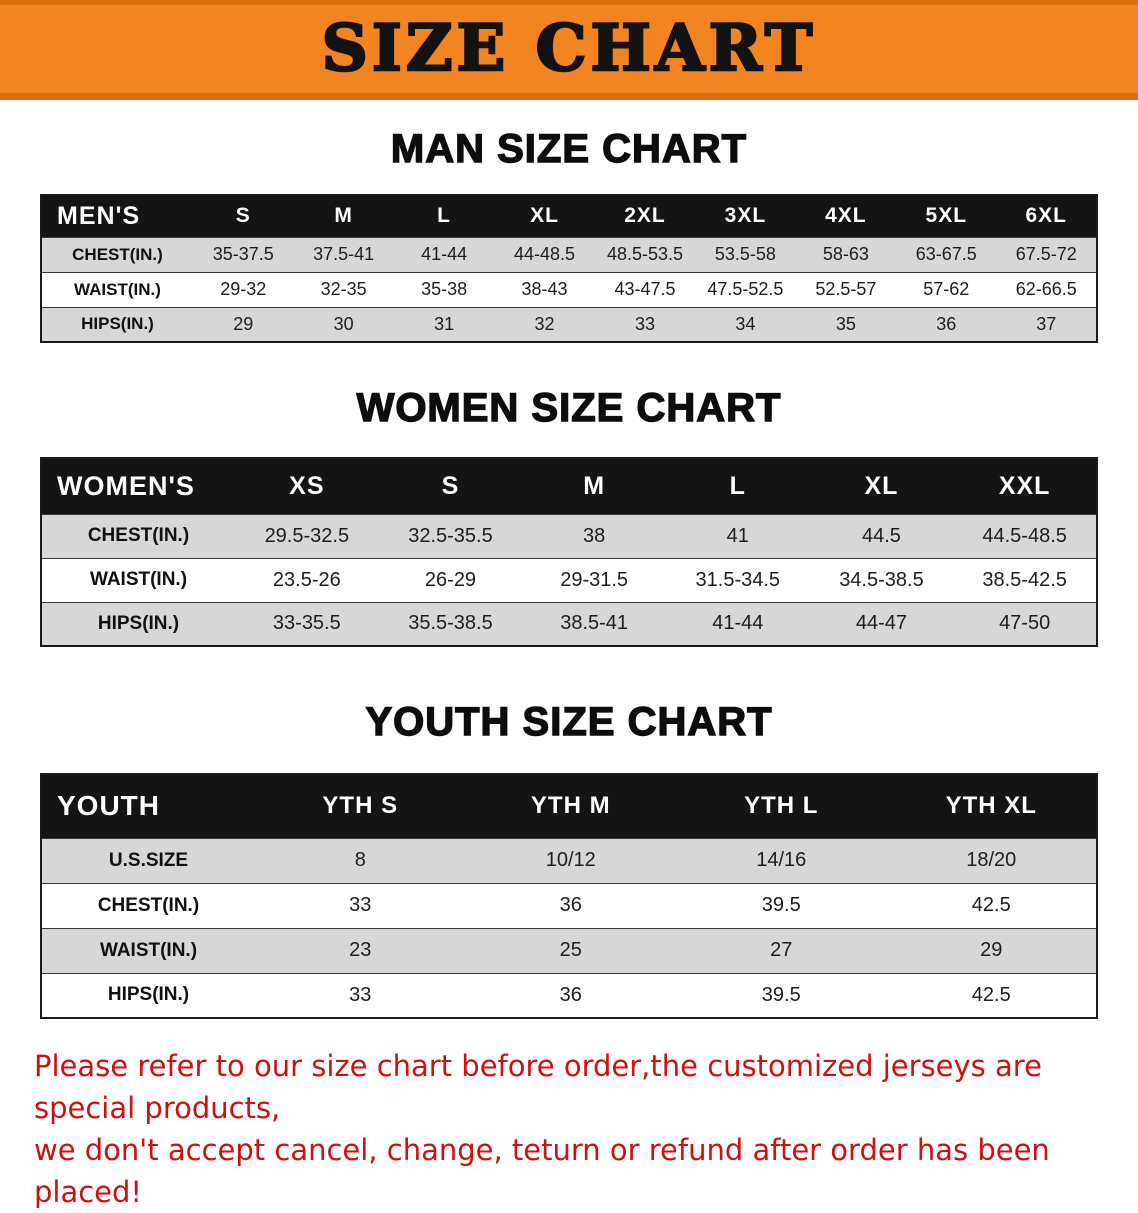 The width and height of the screenshot is (1138, 1213). Describe the element at coordinates (881, 579) in the screenshot. I see `size-value: 34.5-38.5` at that location.